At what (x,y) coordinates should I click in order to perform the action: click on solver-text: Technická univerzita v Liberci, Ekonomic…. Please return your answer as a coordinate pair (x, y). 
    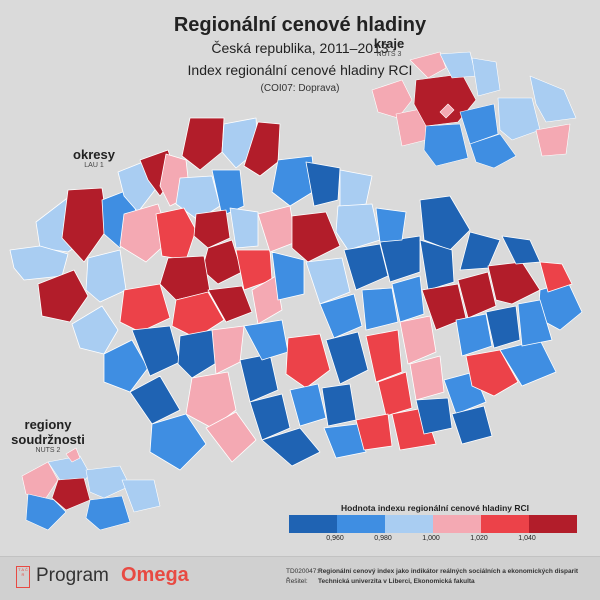
    Looking at the image, I should click on (396, 581).